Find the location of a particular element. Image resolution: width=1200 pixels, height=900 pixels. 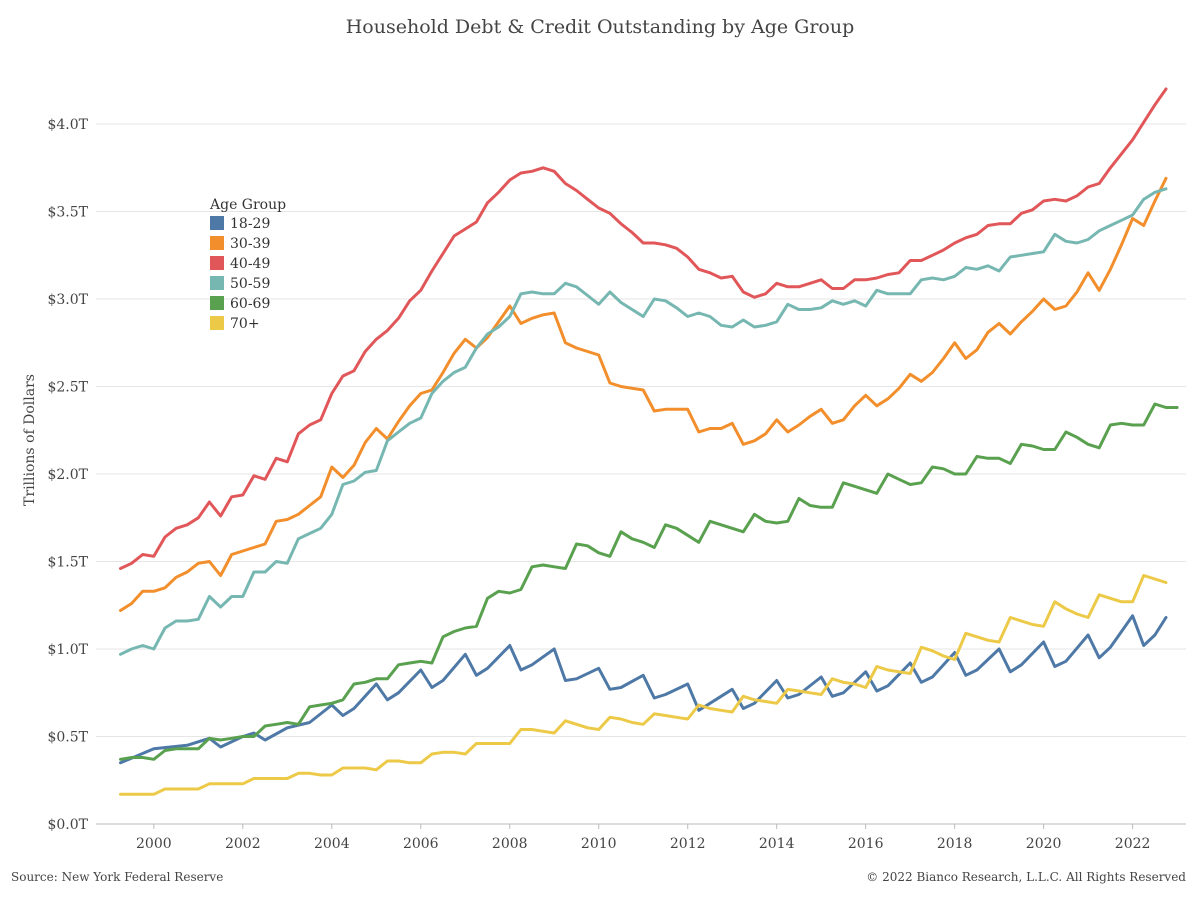

y-tick-label: $0.0T is located at coordinates (67, 825).